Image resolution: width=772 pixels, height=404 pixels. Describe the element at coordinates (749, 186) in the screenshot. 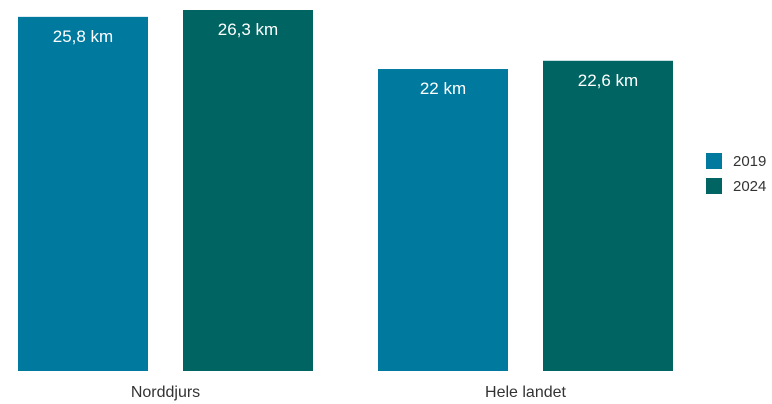

I see `legend-label: 2024` at that location.